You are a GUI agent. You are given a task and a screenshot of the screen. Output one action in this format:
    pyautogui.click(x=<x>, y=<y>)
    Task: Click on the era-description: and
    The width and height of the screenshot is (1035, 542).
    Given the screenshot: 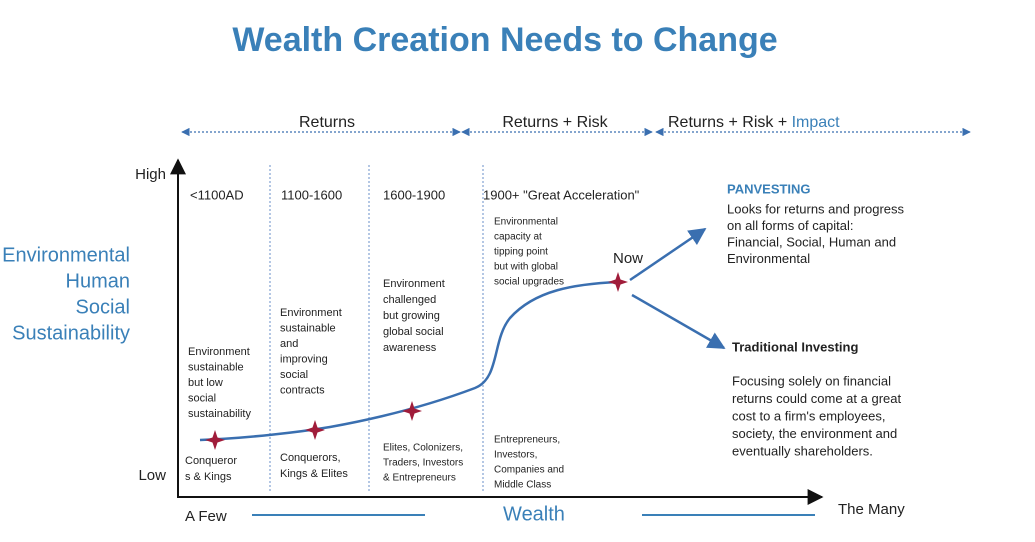 What is the action you would take?
    pyautogui.click(x=289, y=344)
    